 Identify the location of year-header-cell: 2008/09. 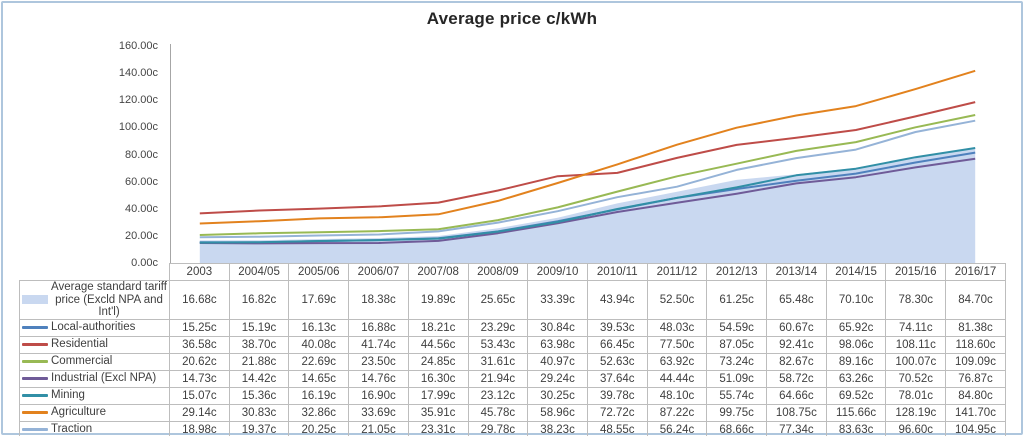
(498, 272).